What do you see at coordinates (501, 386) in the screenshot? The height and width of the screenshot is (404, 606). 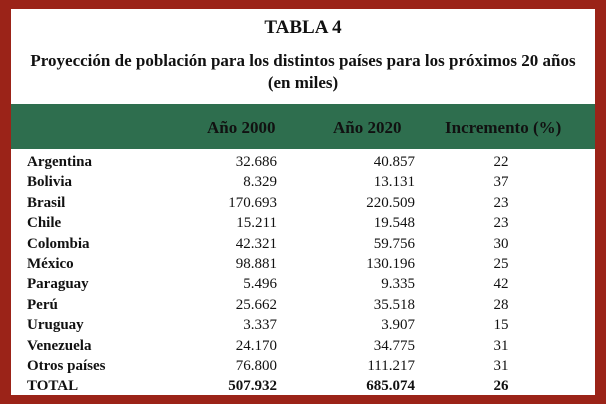 I see `increment-percent: 26` at bounding box center [501, 386].